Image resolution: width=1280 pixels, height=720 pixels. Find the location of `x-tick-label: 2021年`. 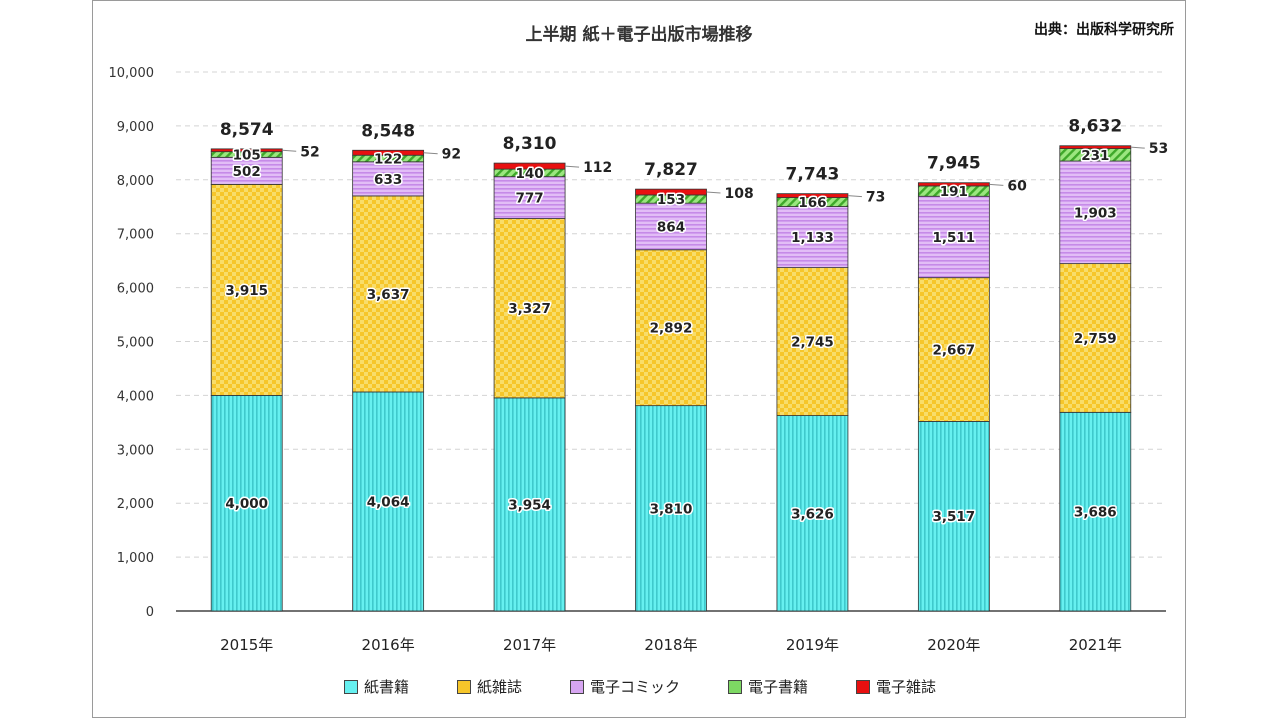

x-tick-label: 2021年 is located at coordinates (1095, 645).